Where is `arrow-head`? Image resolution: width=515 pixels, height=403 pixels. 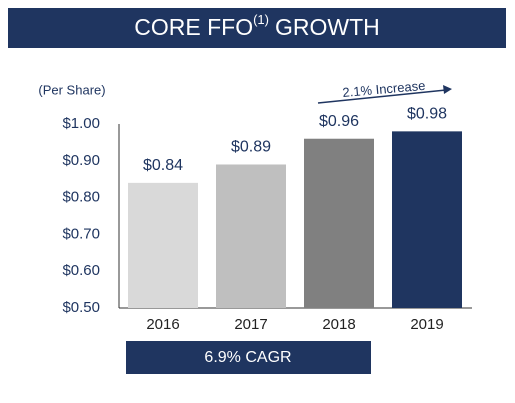 arrow-head is located at coordinates (447, 89).